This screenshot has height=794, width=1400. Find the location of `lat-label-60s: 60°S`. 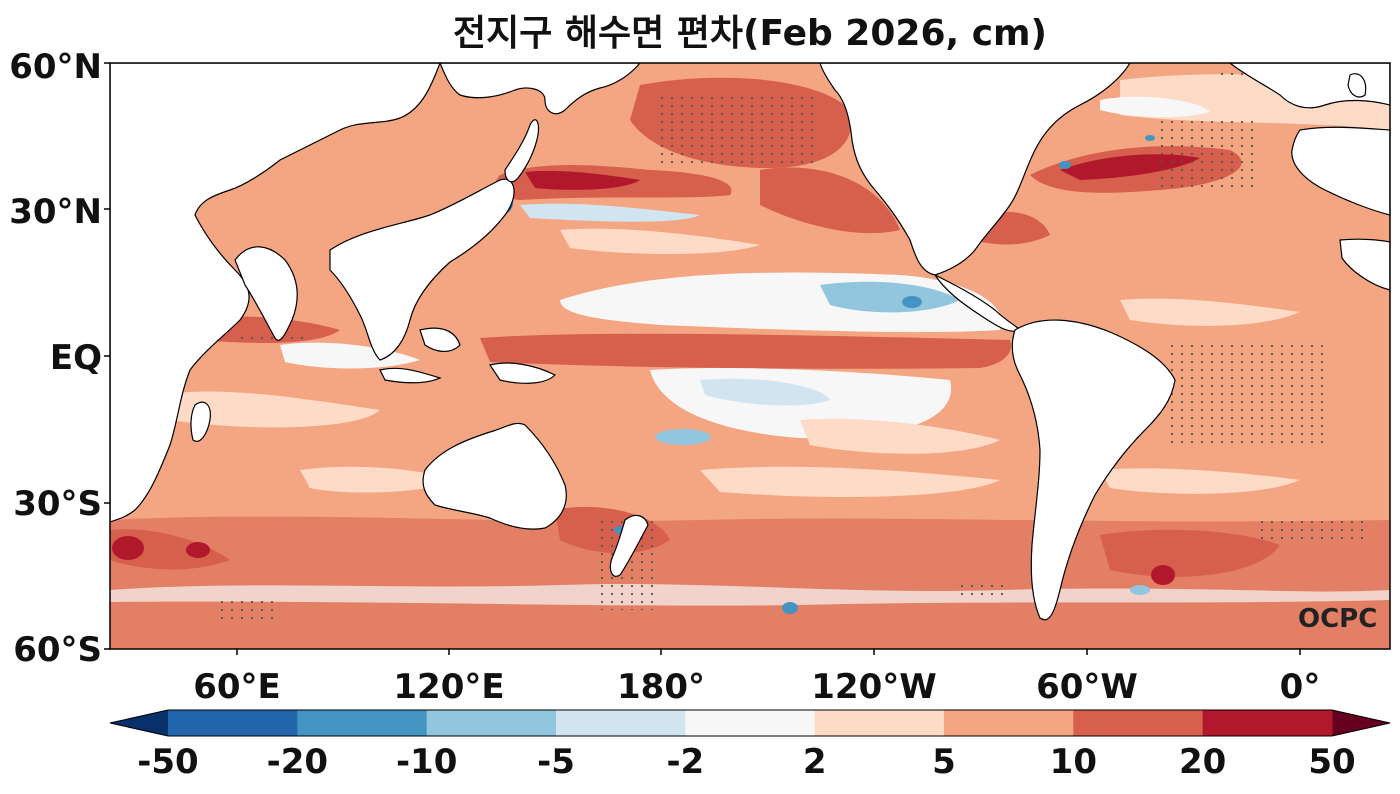

lat-label-60s: 60°S is located at coordinates (57, 650).